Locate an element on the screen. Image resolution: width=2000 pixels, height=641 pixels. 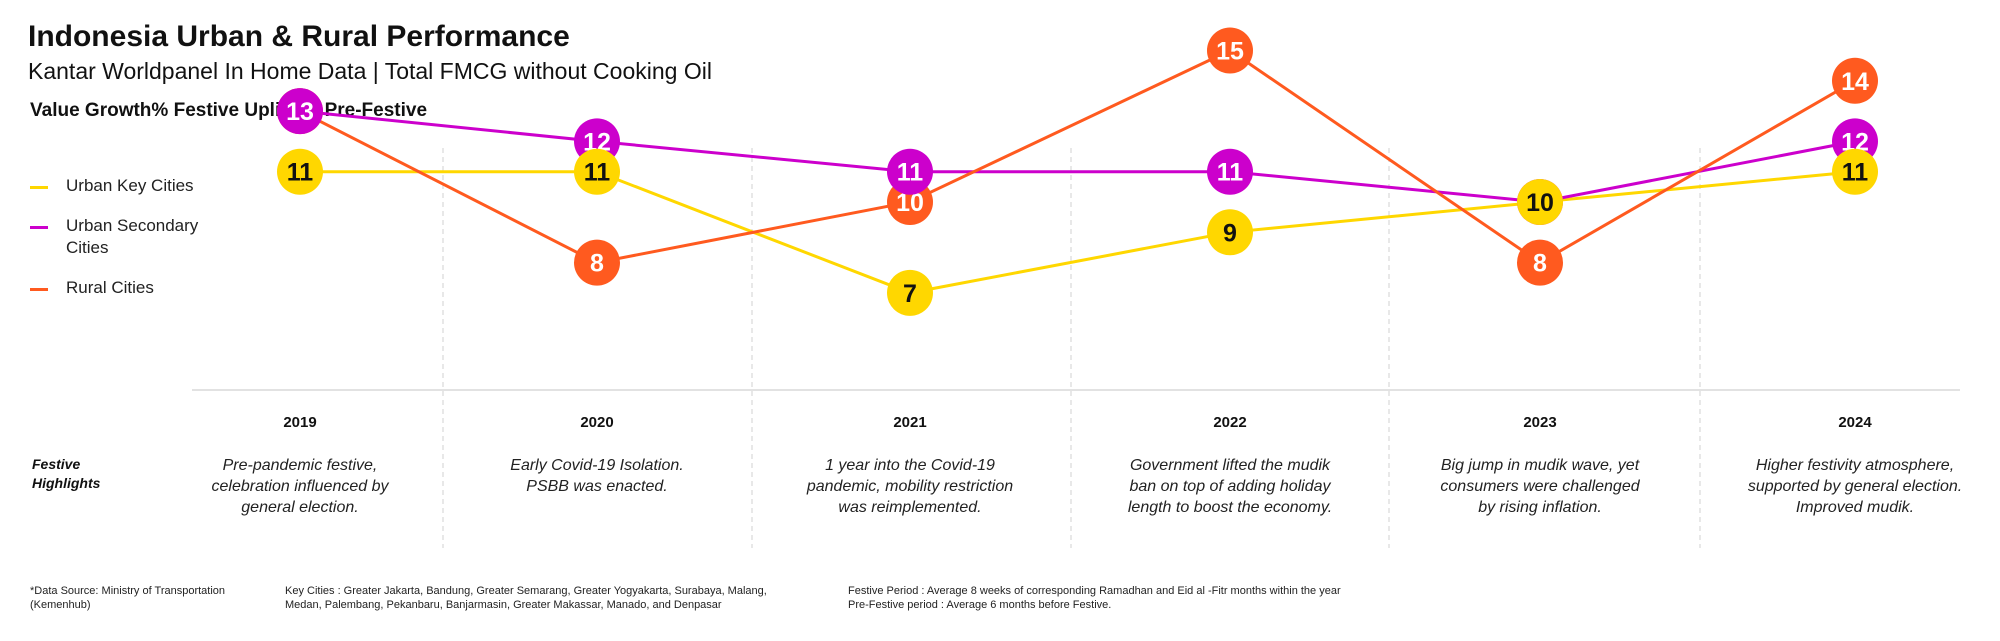
legend-item-urban-key: Urban Key Cities is located at coordinates (115, 186).